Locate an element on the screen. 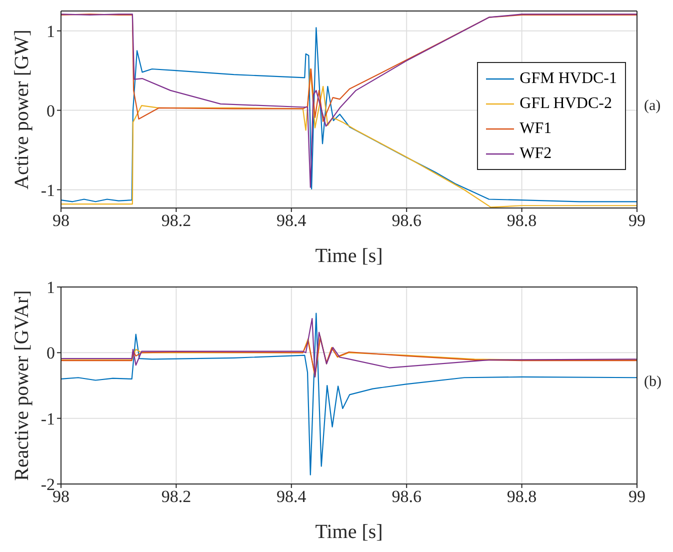 This screenshot has width=673, height=552. text: (b) is located at coordinates (653, 382).